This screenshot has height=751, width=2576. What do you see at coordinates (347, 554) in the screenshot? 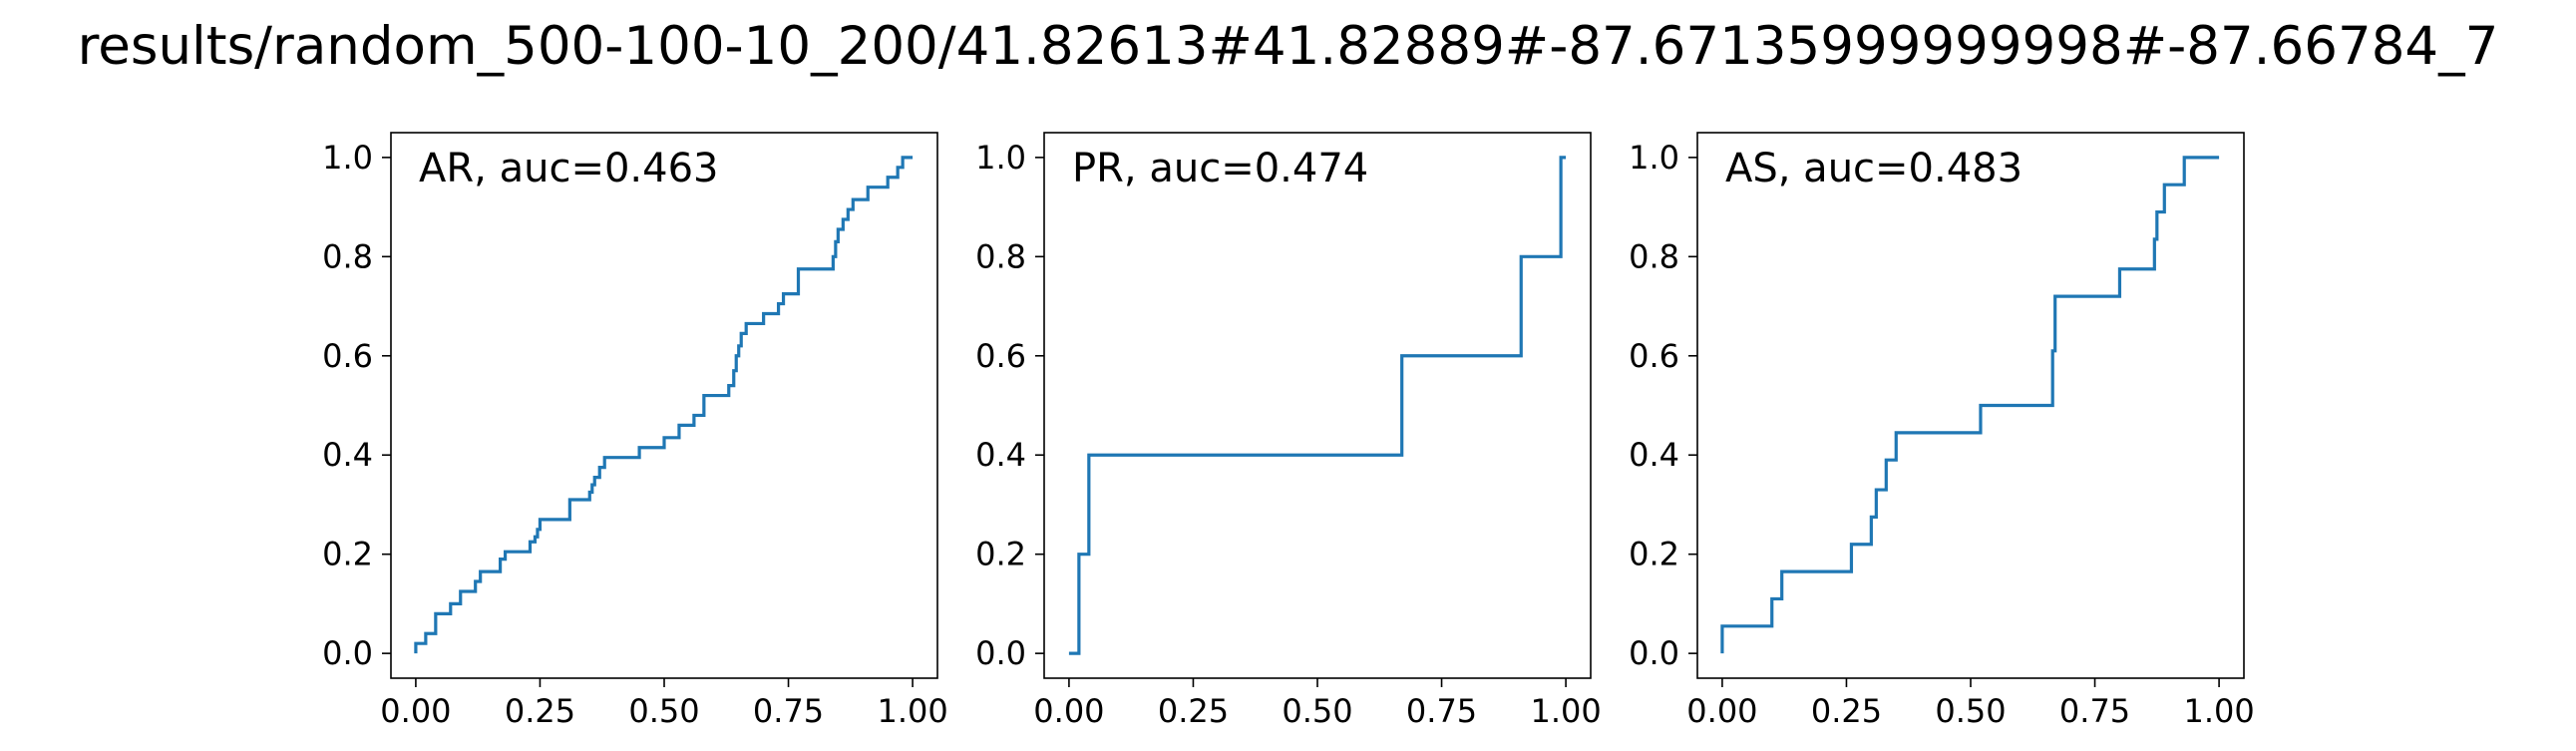
I see `y-tick-label-0-1: 0.2` at bounding box center [347, 554].